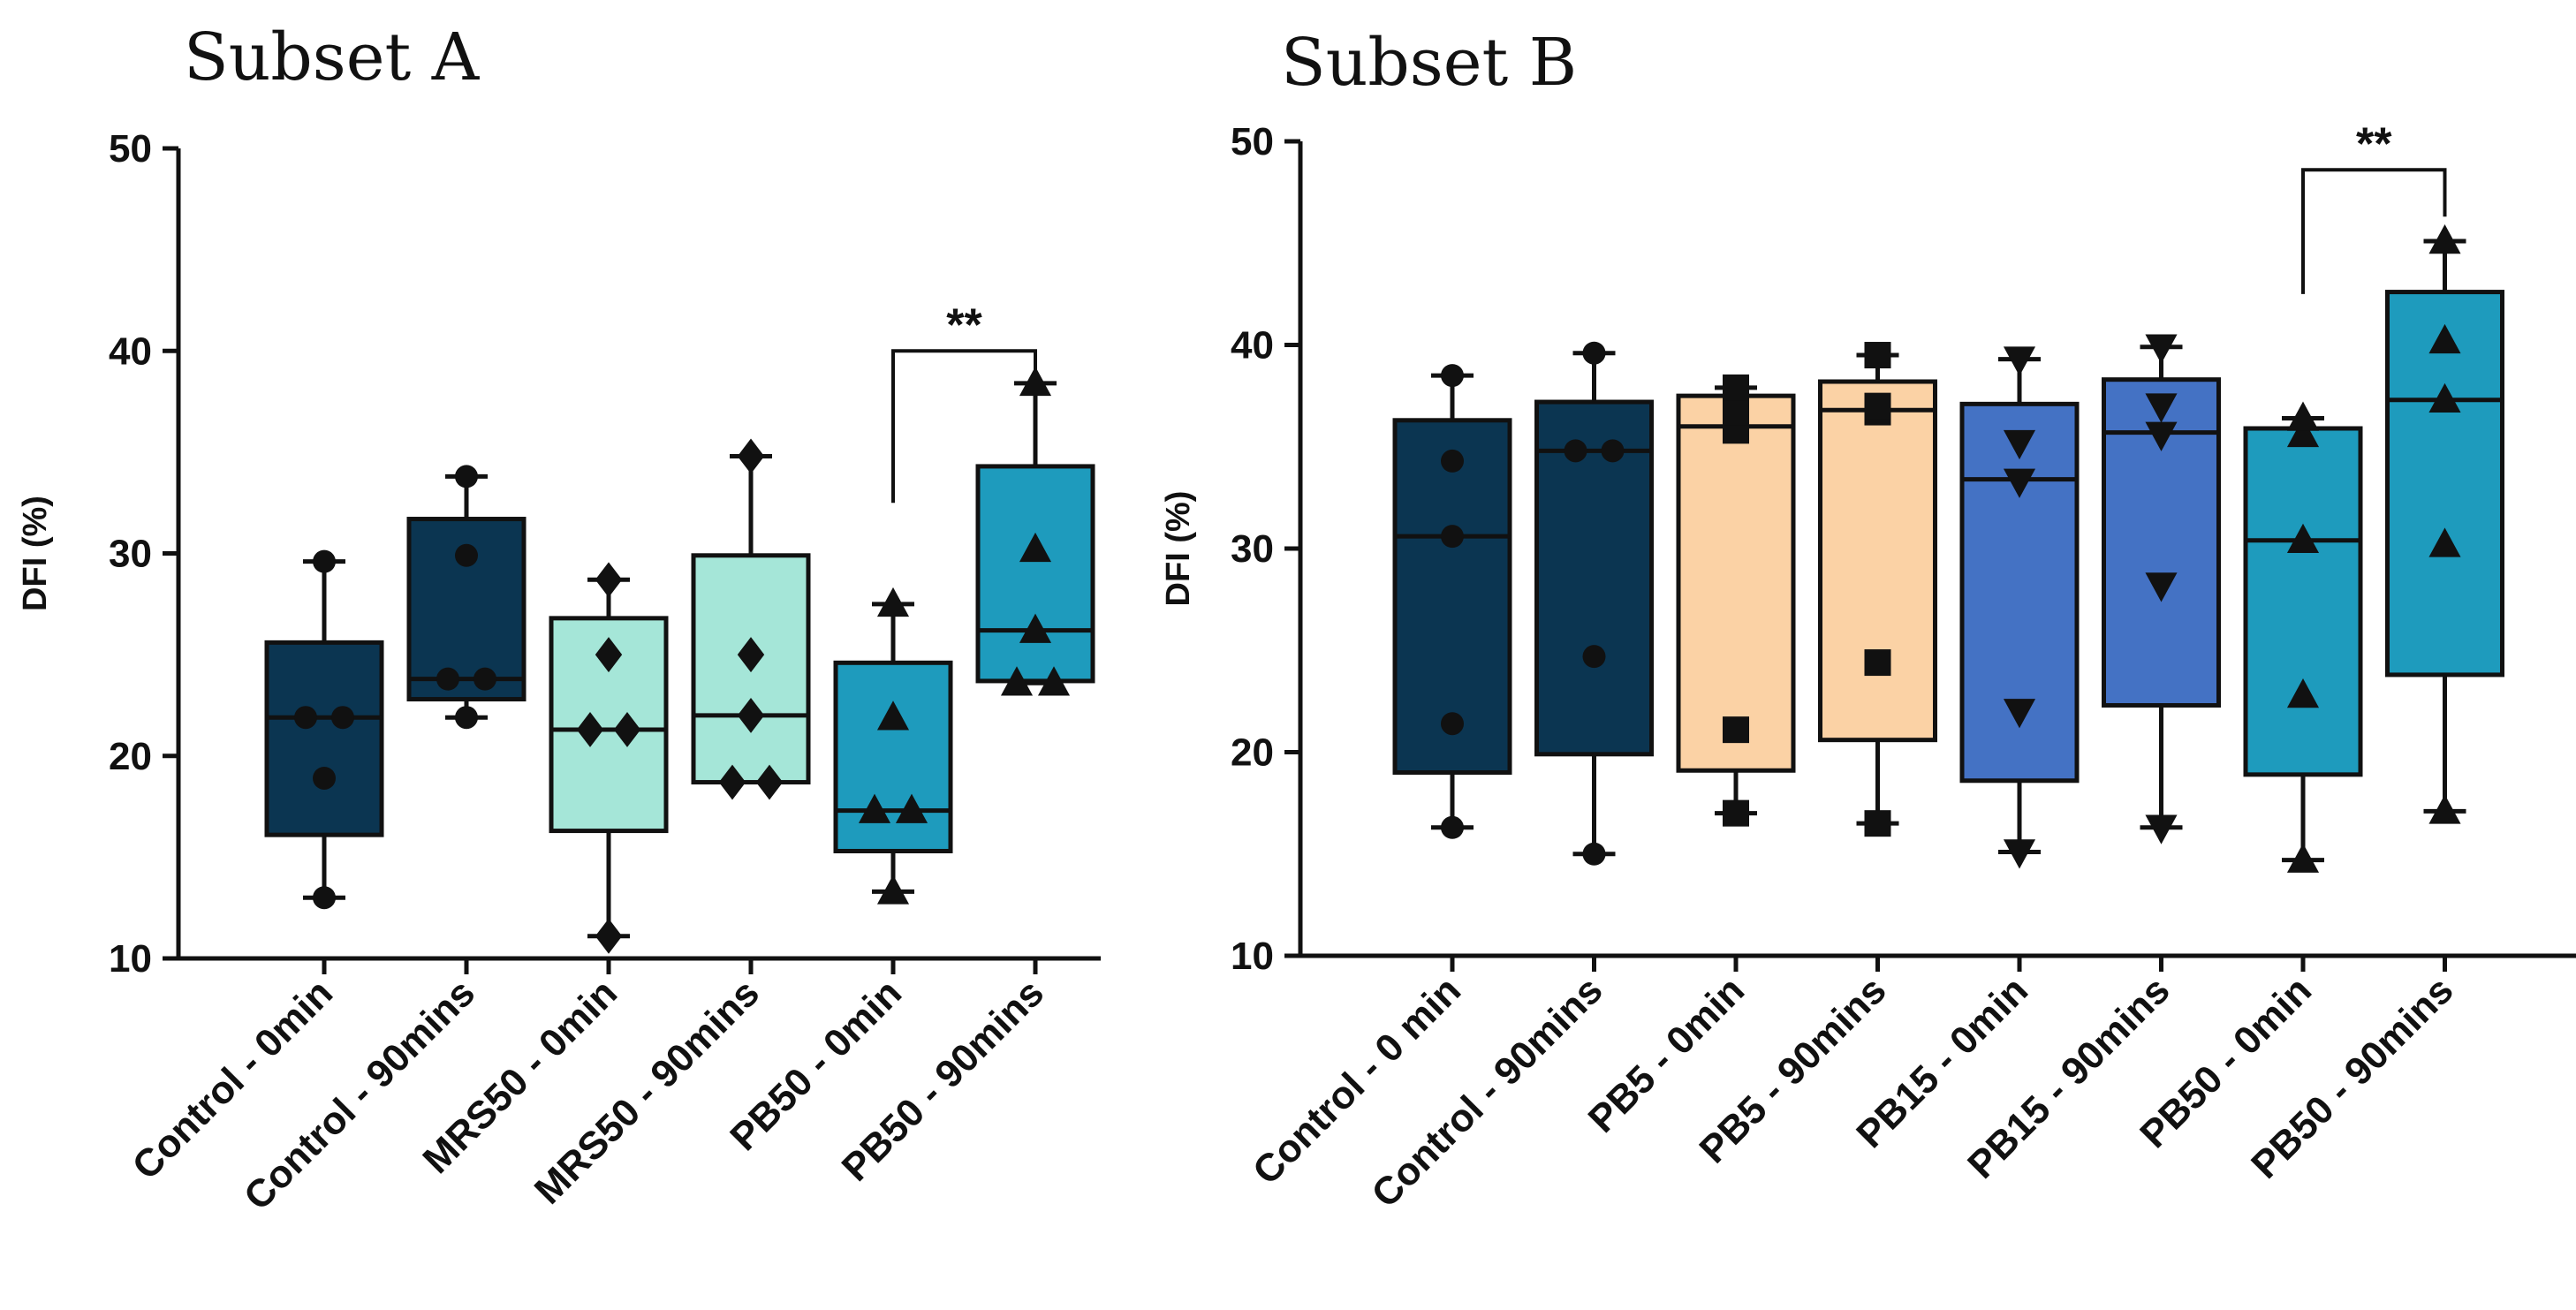 This screenshot has height=1310, width=2576. Describe the element at coordinates (1378, 779) in the screenshot. I see `box-group: Control - 0 min` at that location.